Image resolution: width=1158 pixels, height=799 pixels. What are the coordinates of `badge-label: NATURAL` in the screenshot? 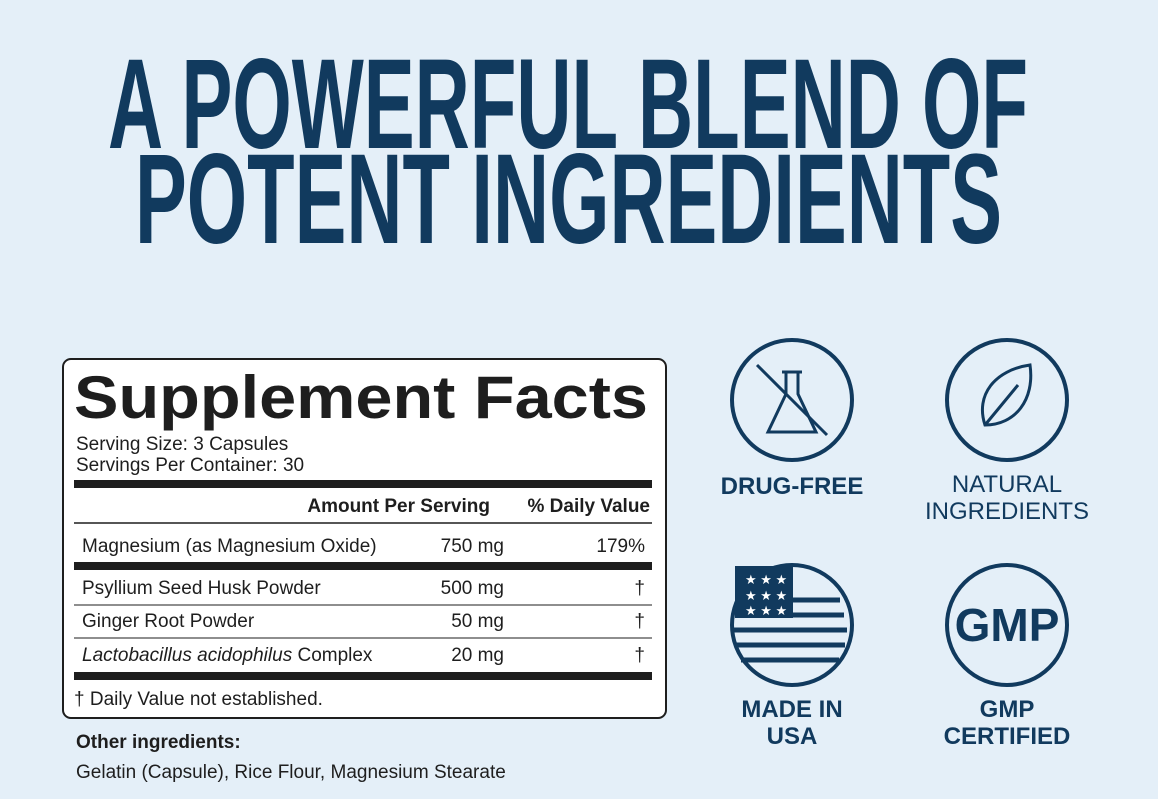 It's located at (1007, 484).